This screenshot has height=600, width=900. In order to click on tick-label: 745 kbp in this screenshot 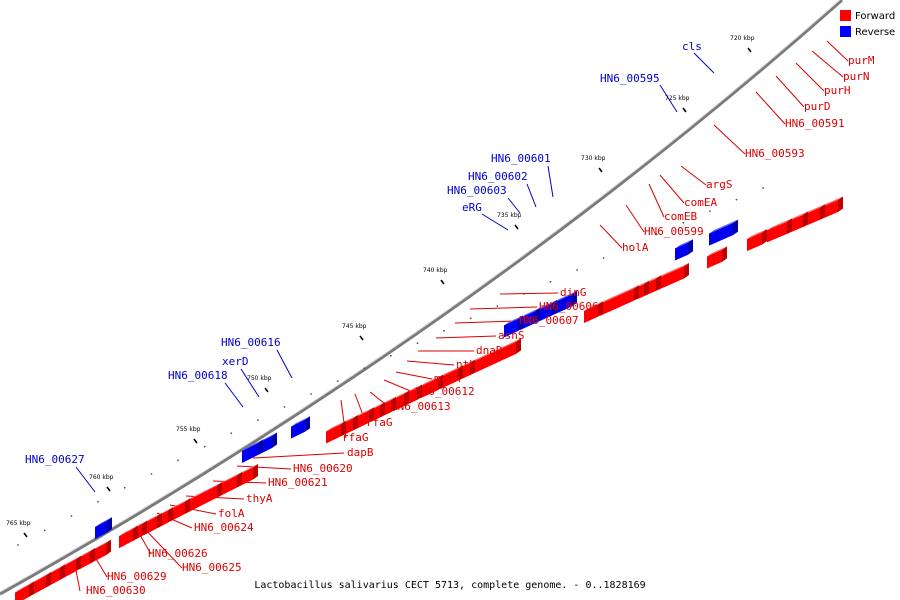, I will do `click(354, 326)`.